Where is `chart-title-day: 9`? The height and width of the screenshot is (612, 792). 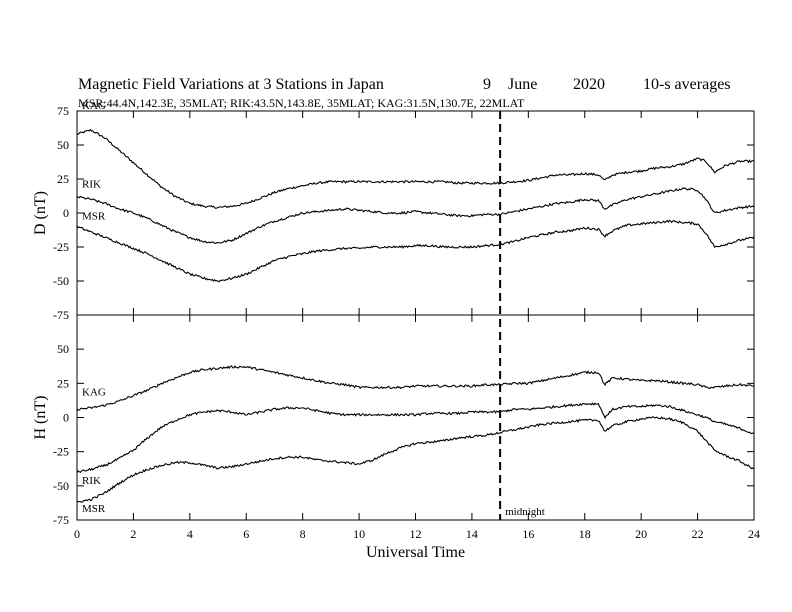 chart-title-day: 9 is located at coordinates (487, 84).